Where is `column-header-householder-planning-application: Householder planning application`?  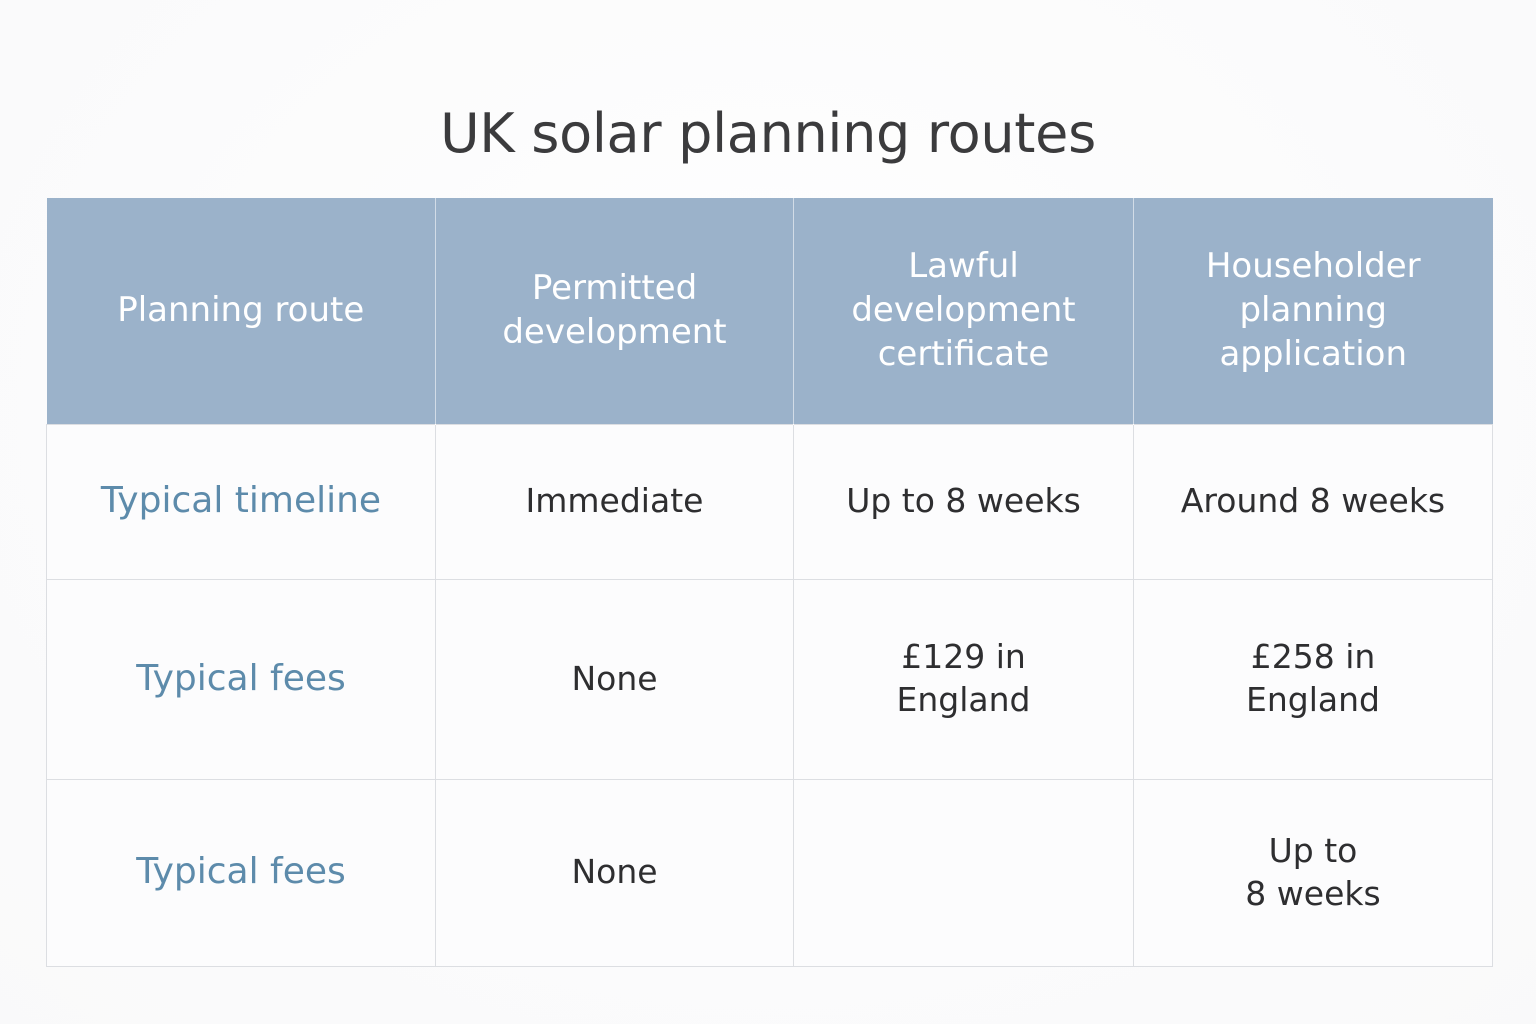
column-header-householder-planning-application: Householder planning application is located at coordinates (1313, 311).